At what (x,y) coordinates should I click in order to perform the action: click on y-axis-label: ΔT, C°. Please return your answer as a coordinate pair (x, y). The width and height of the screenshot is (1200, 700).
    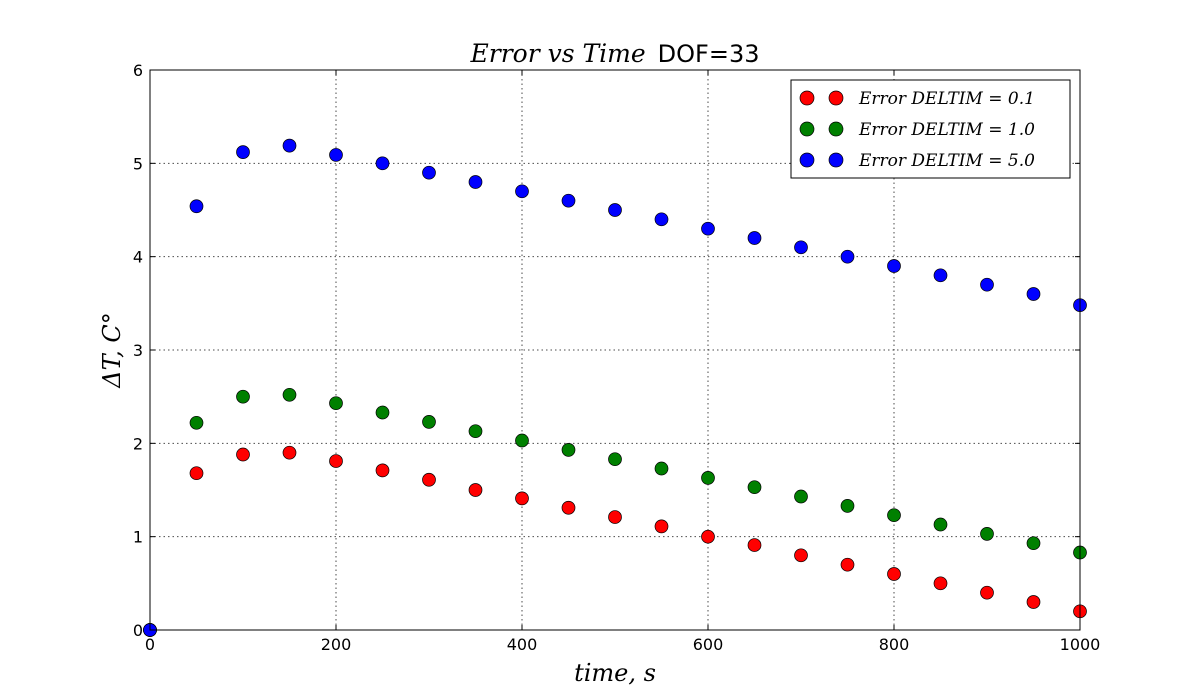
    Looking at the image, I should click on (112, 350).